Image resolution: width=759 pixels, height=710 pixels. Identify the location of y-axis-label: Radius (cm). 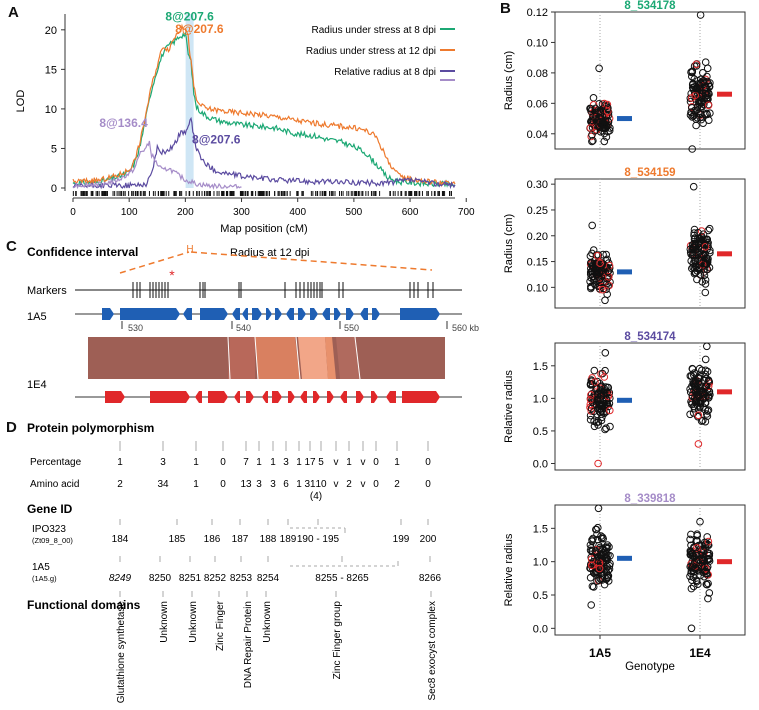
(509, 243).